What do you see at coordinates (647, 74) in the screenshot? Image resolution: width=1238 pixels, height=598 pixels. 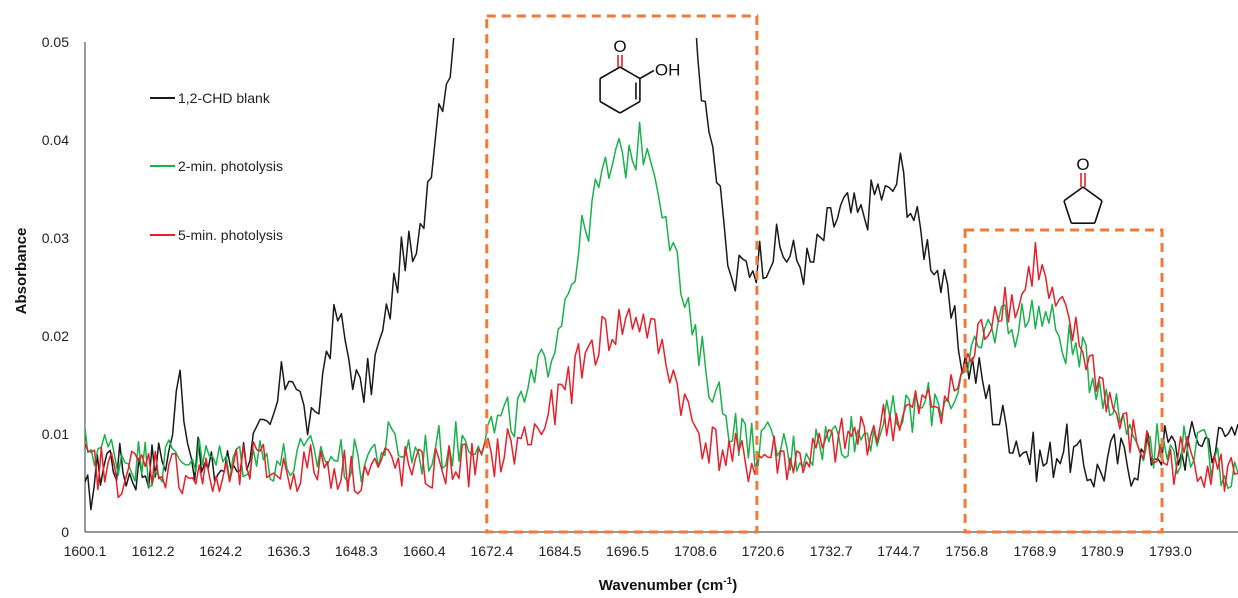 I see `hydroxyl-bond` at bounding box center [647, 74].